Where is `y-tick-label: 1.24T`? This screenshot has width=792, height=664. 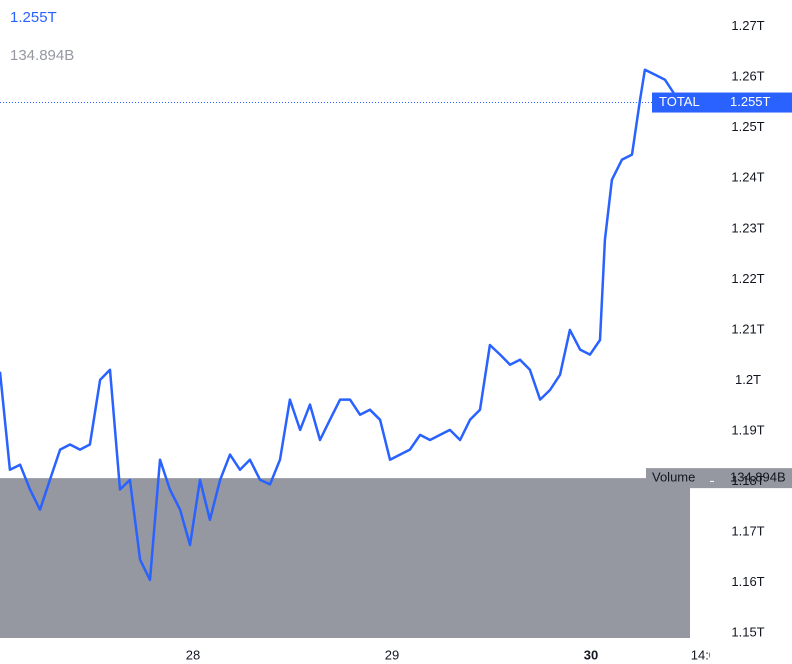 y-tick-label: 1.24T is located at coordinates (747, 177).